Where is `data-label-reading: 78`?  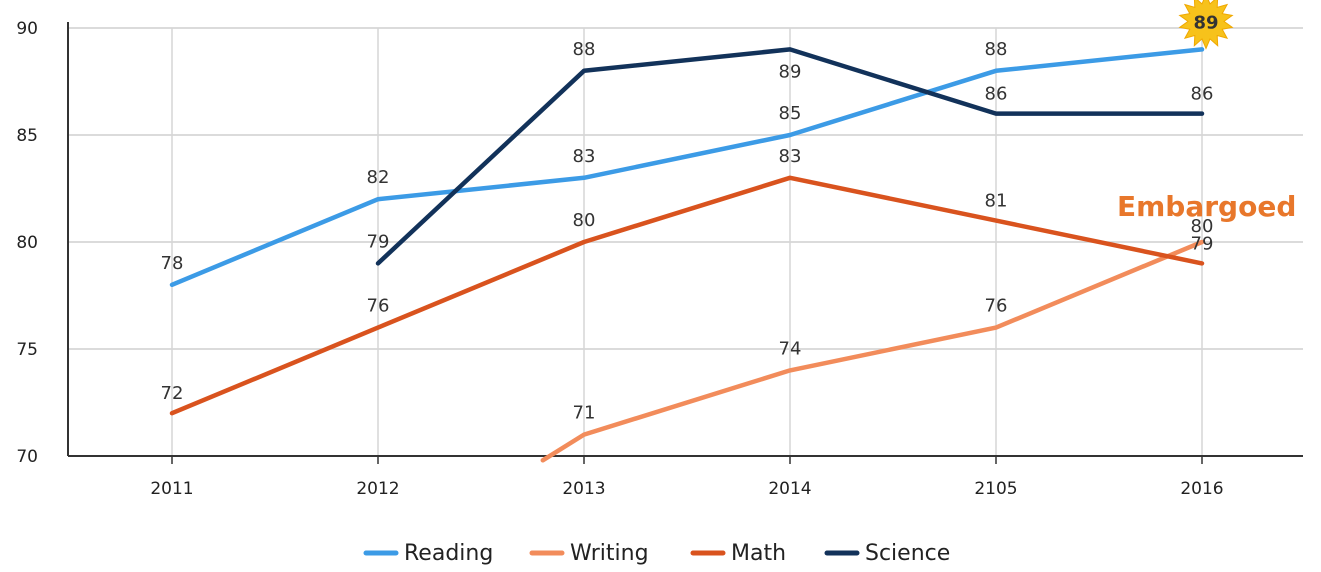 data-label-reading: 78 is located at coordinates (172, 263).